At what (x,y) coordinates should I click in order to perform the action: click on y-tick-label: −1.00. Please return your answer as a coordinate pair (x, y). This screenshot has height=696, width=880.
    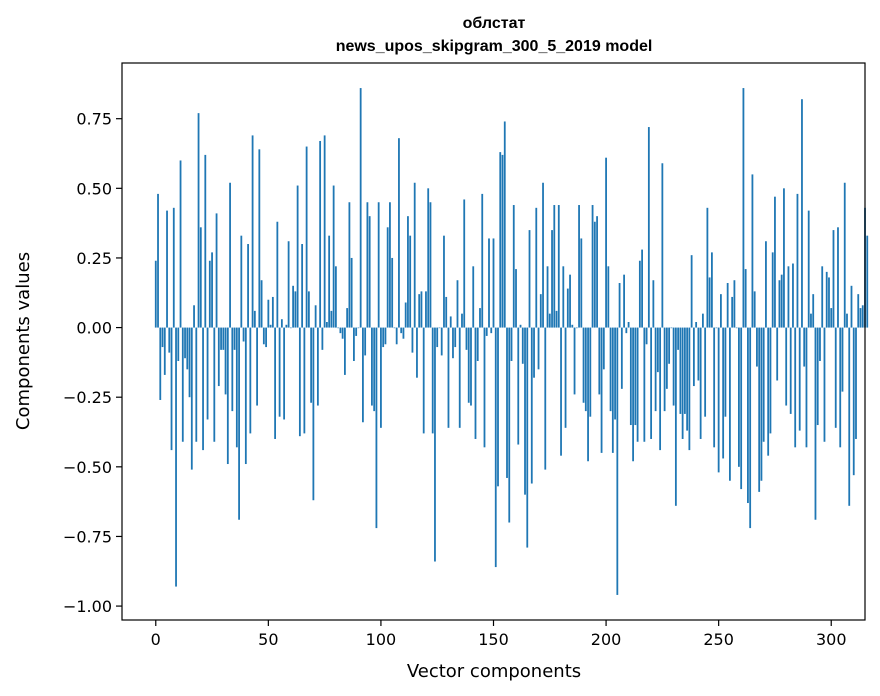
    Looking at the image, I should click on (87, 606).